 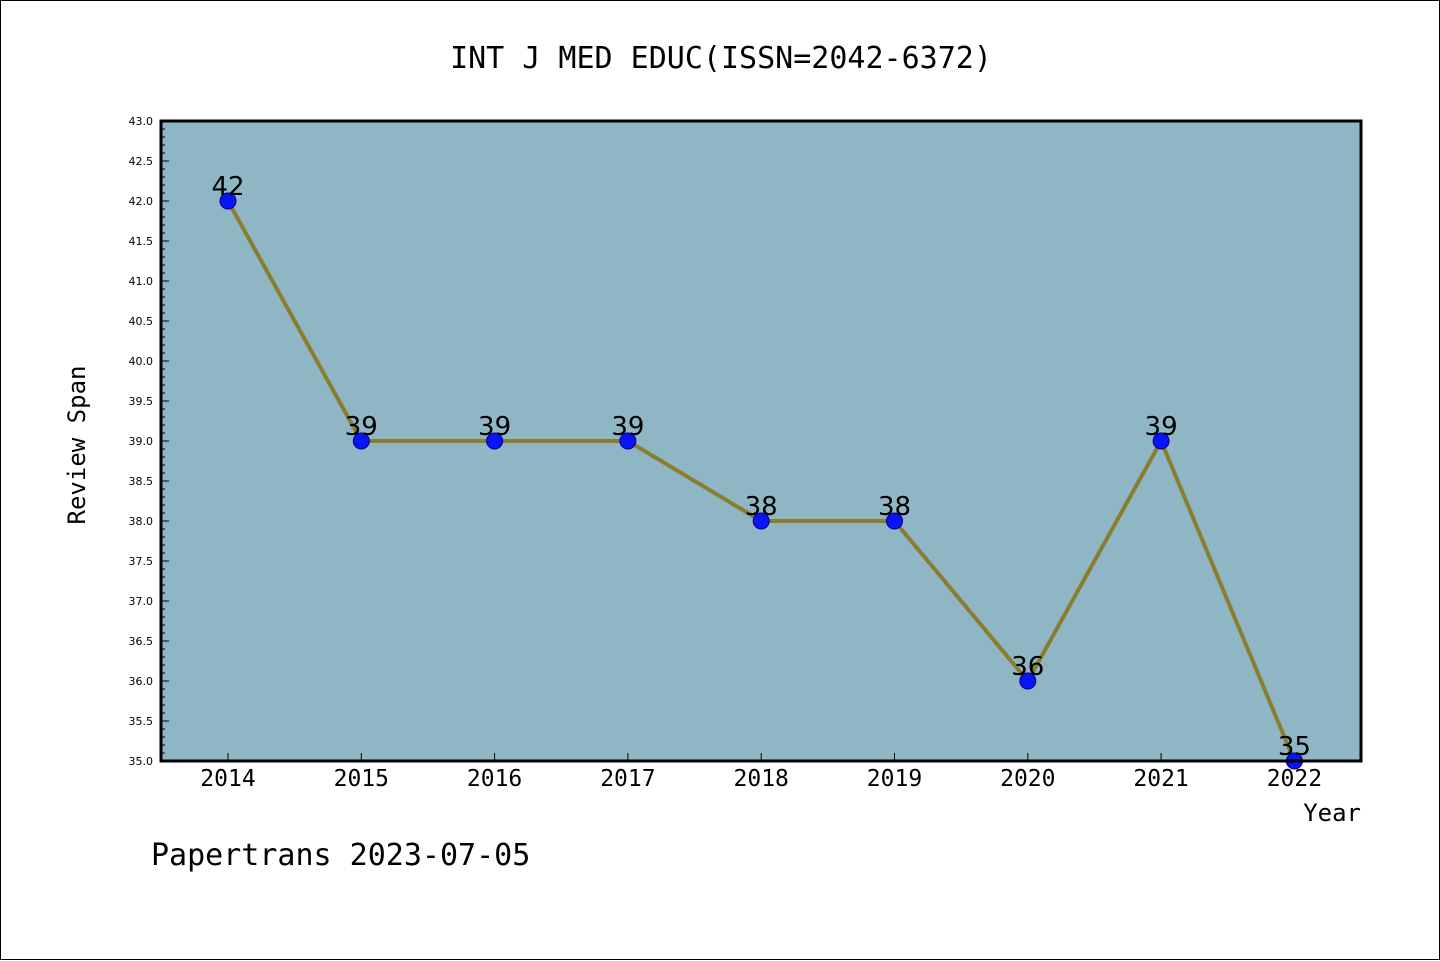 What do you see at coordinates (227, 187) in the screenshot?
I see `data-label: 42` at bounding box center [227, 187].